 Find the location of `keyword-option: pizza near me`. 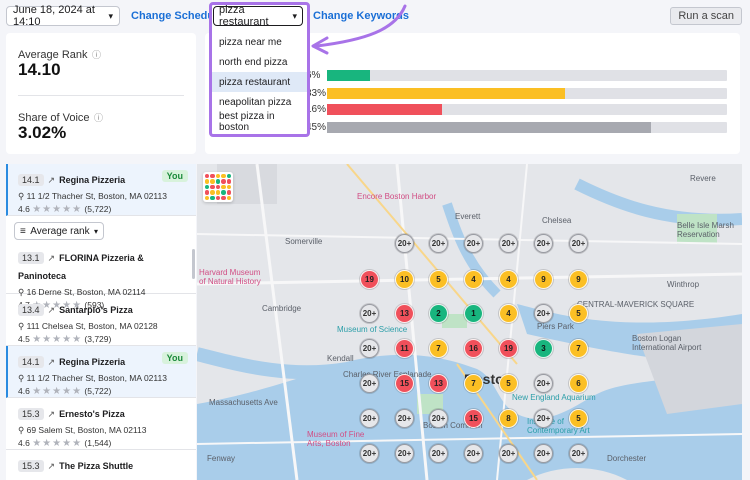

keyword-option: pizza near me is located at coordinates (250, 42).